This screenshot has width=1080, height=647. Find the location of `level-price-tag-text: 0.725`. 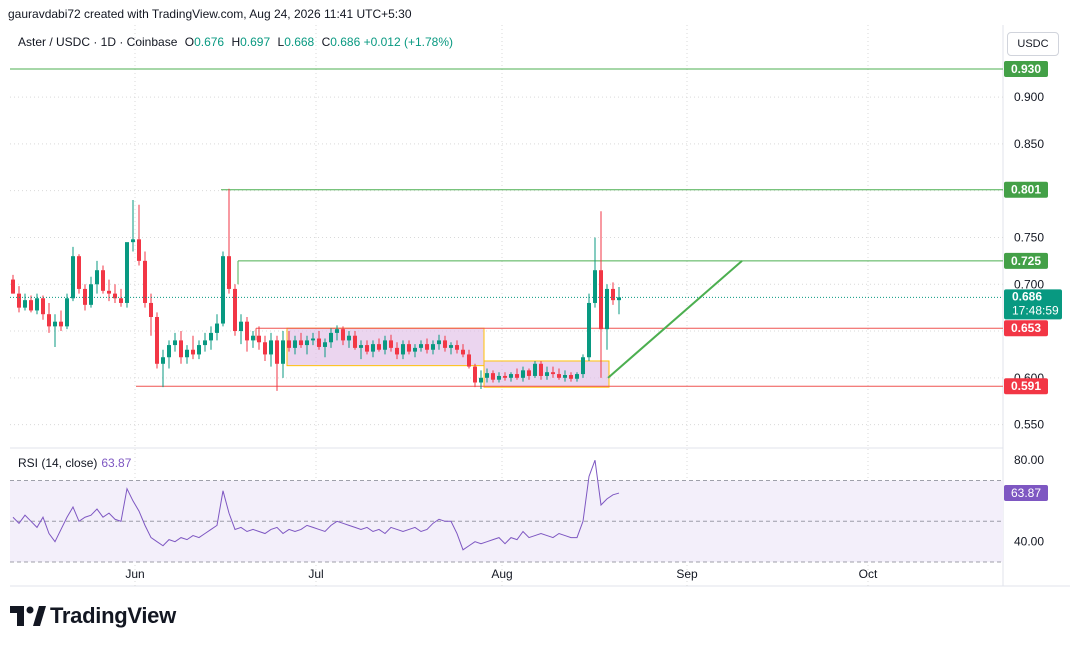

level-price-tag-text: 0.725 is located at coordinates (1026, 261).